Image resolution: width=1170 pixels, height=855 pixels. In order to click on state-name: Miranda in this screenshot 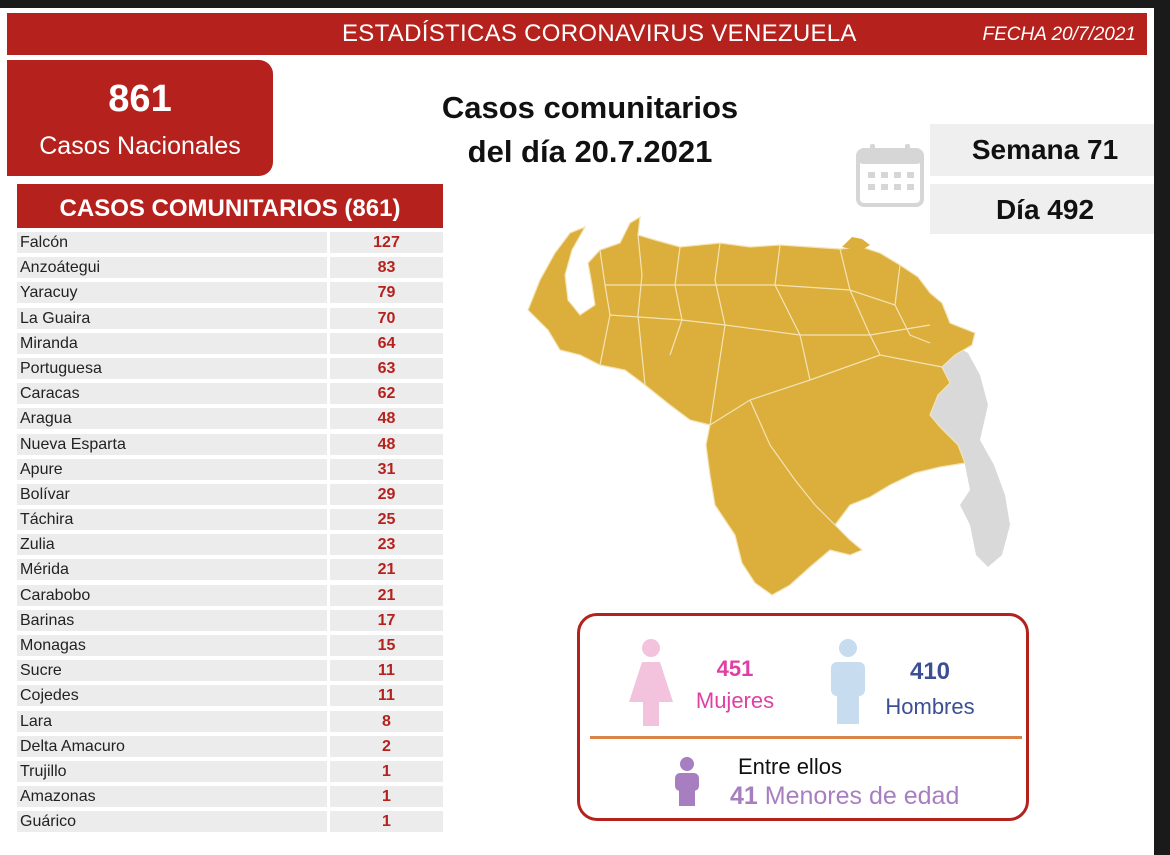, I will do `click(172, 343)`.